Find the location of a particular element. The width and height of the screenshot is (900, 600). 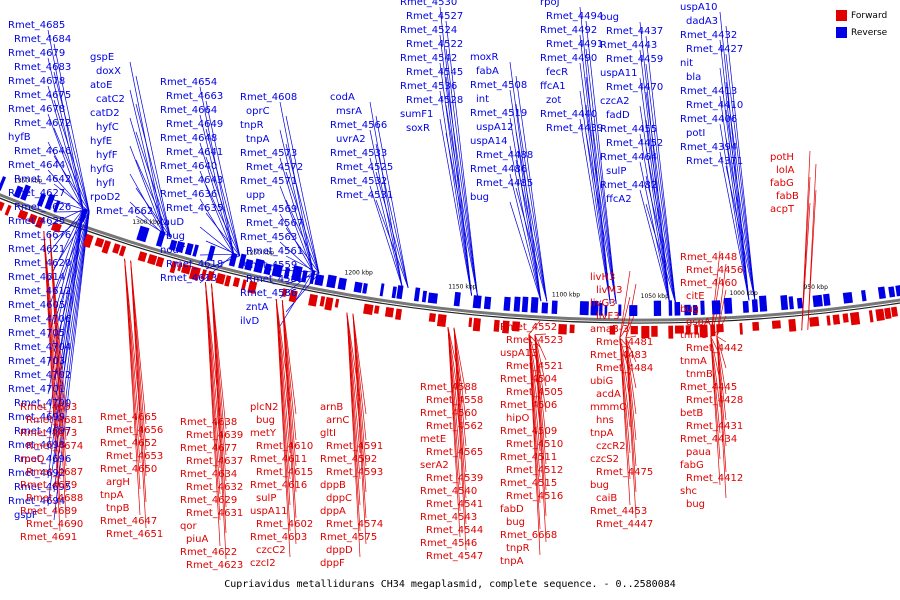

reverse-gene-label: Rmet_4542 is located at coordinates (428, 58).